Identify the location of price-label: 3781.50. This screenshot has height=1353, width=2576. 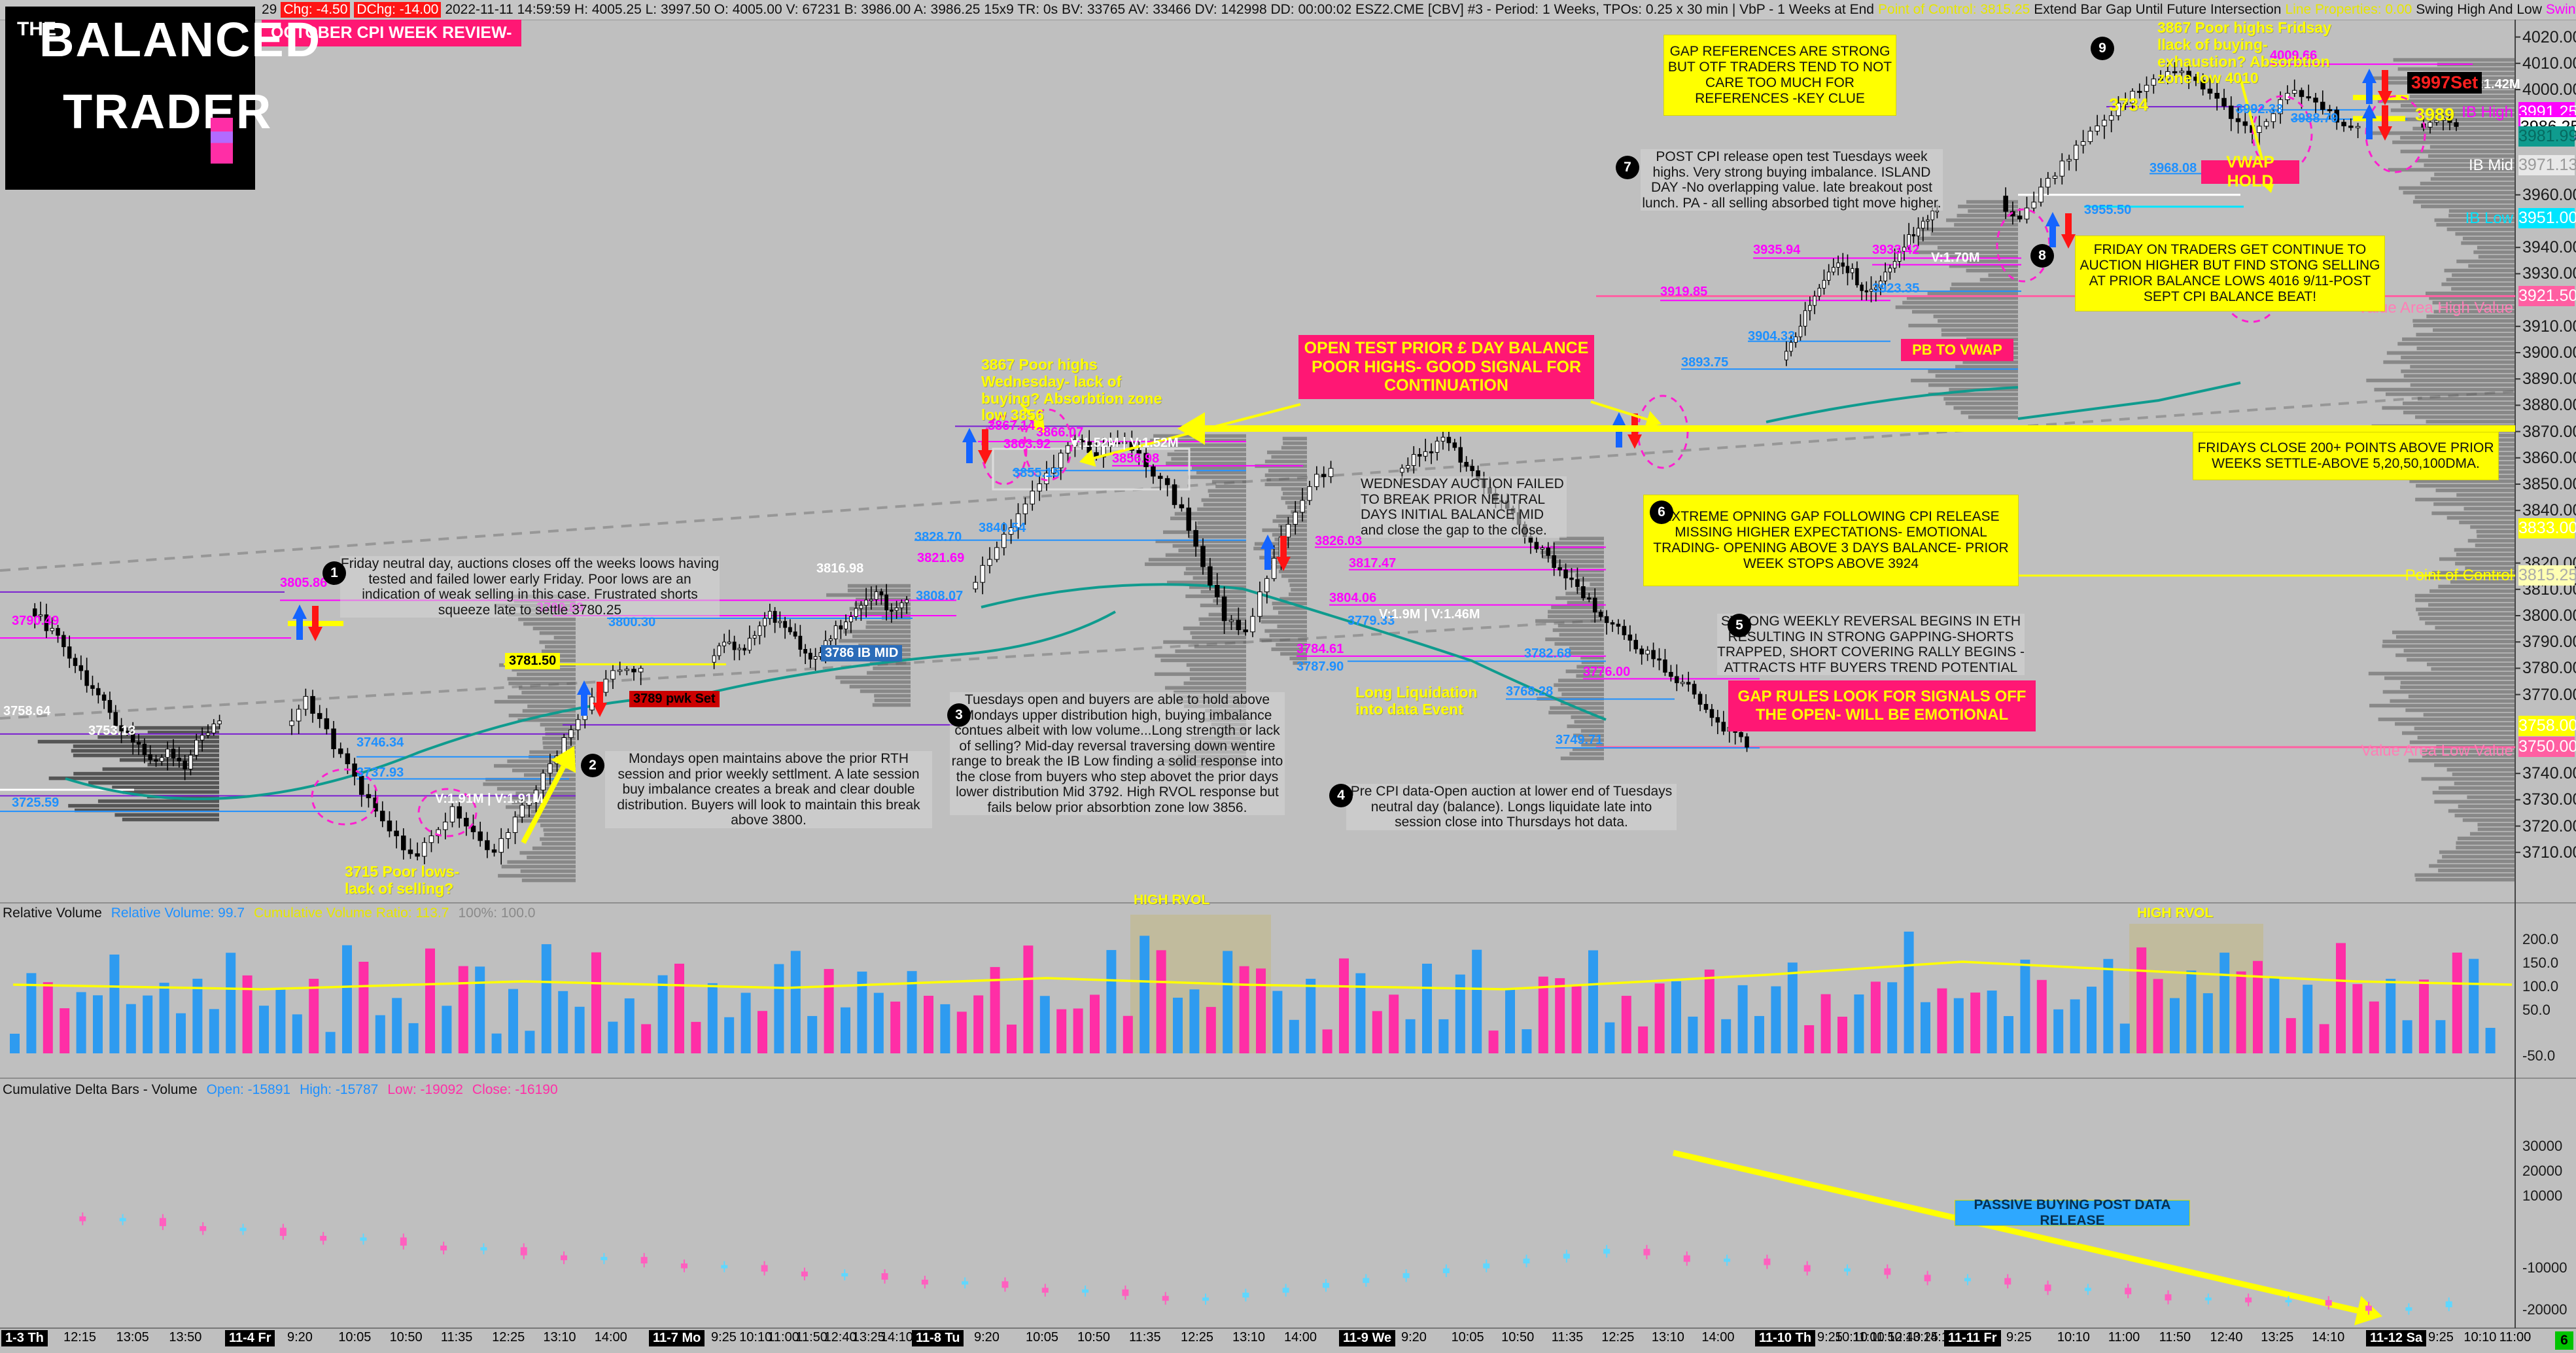
(533, 661).